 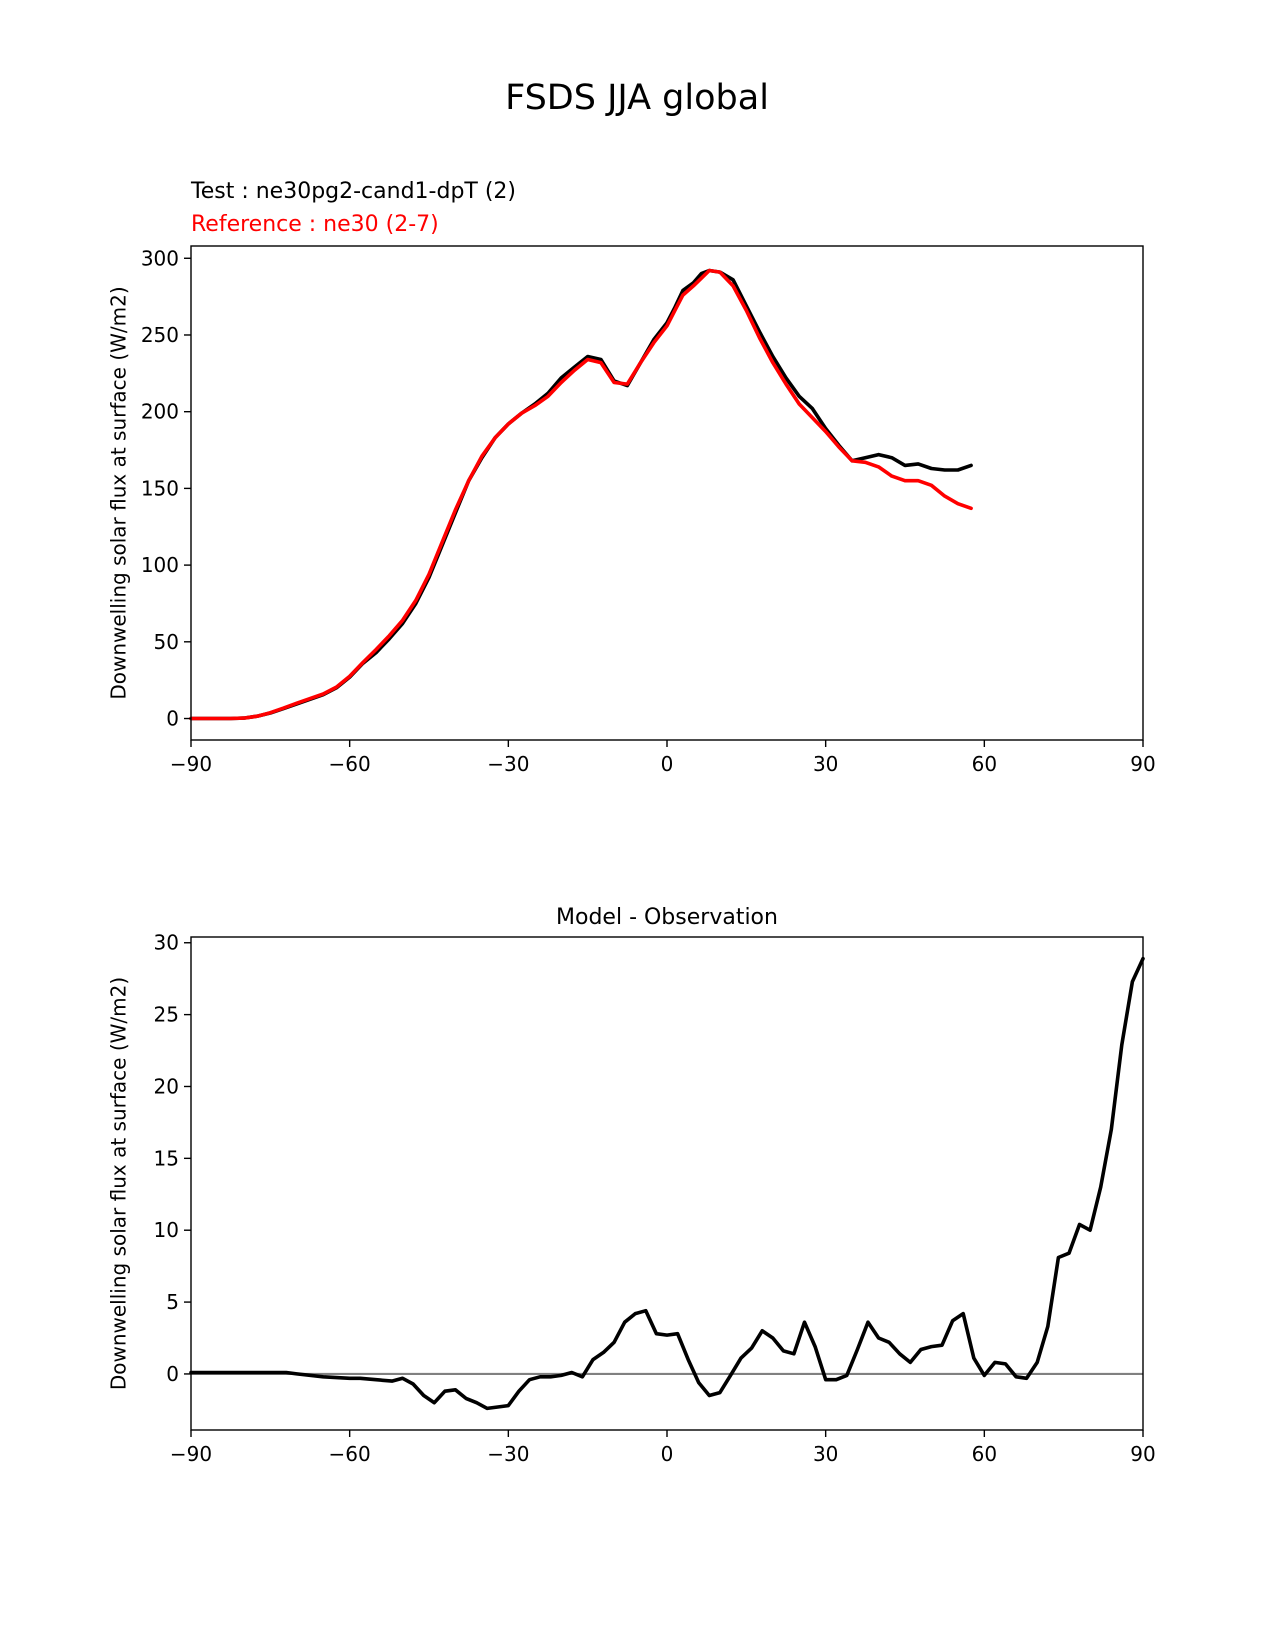 What do you see at coordinates (166, 1230) in the screenshot?
I see `y-tick-label: 10` at bounding box center [166, 1230].